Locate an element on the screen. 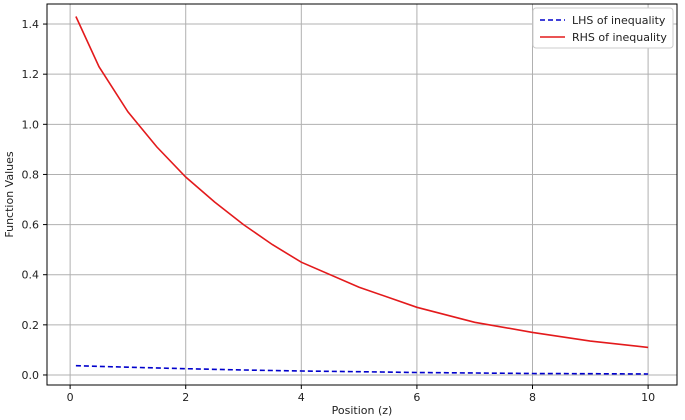  y-tick-label: 1.2 is located at coordinates (31, 74).